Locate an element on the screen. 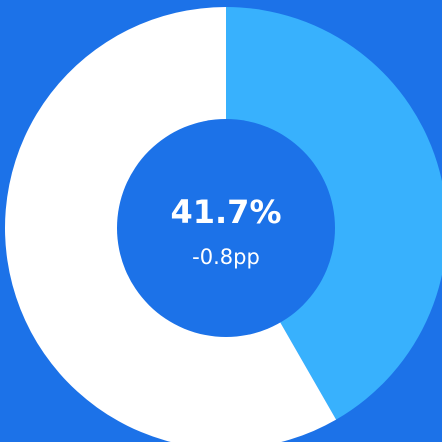 The image size is (442, 442). center-label: 41.7% is located at coordinates (225, 212).